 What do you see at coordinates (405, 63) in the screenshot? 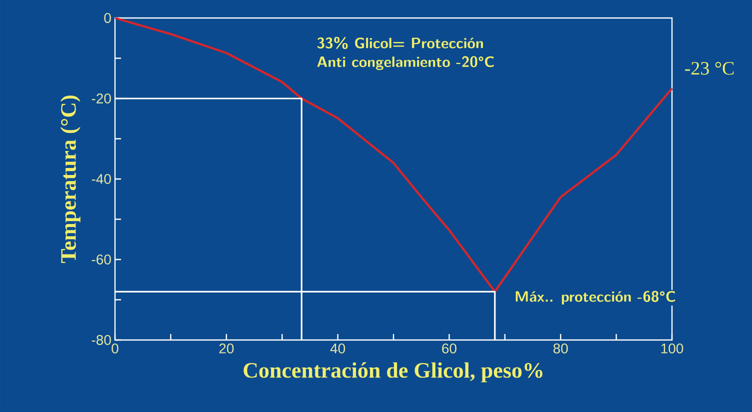
I see `annotation: Anti congelamiento -20°C` at bounding box center [405, 63].